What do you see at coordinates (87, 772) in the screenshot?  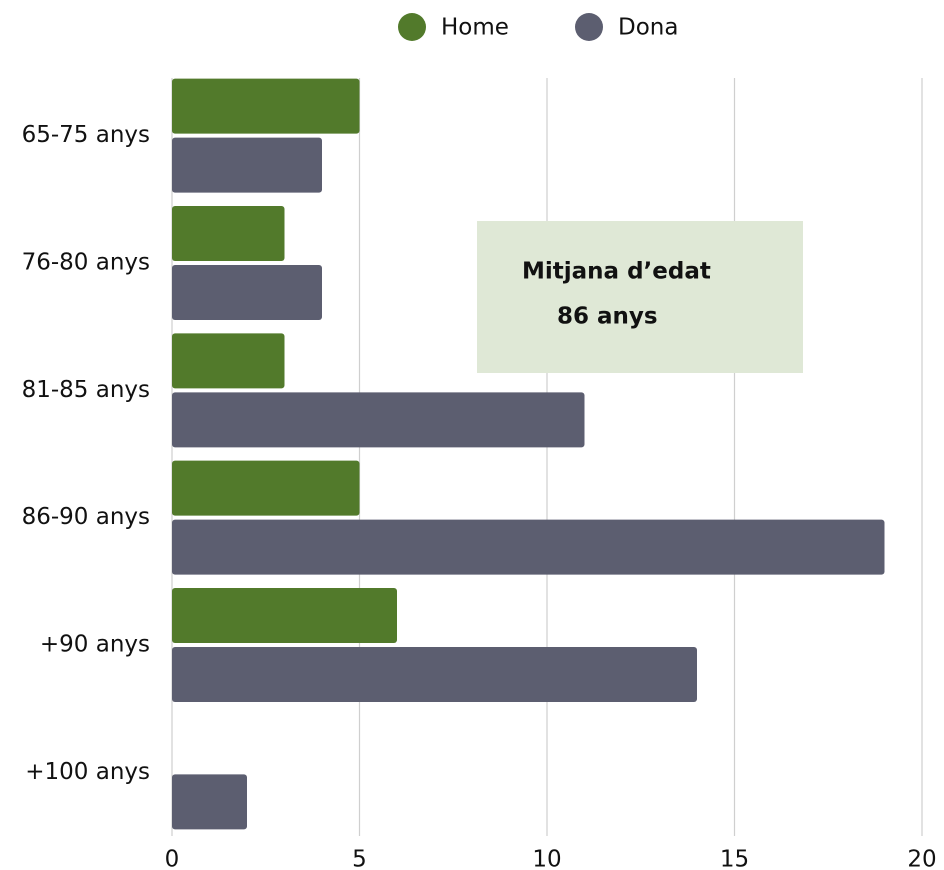 I see `y-tick-label: +100 anys` at bounding box center [87, 772].